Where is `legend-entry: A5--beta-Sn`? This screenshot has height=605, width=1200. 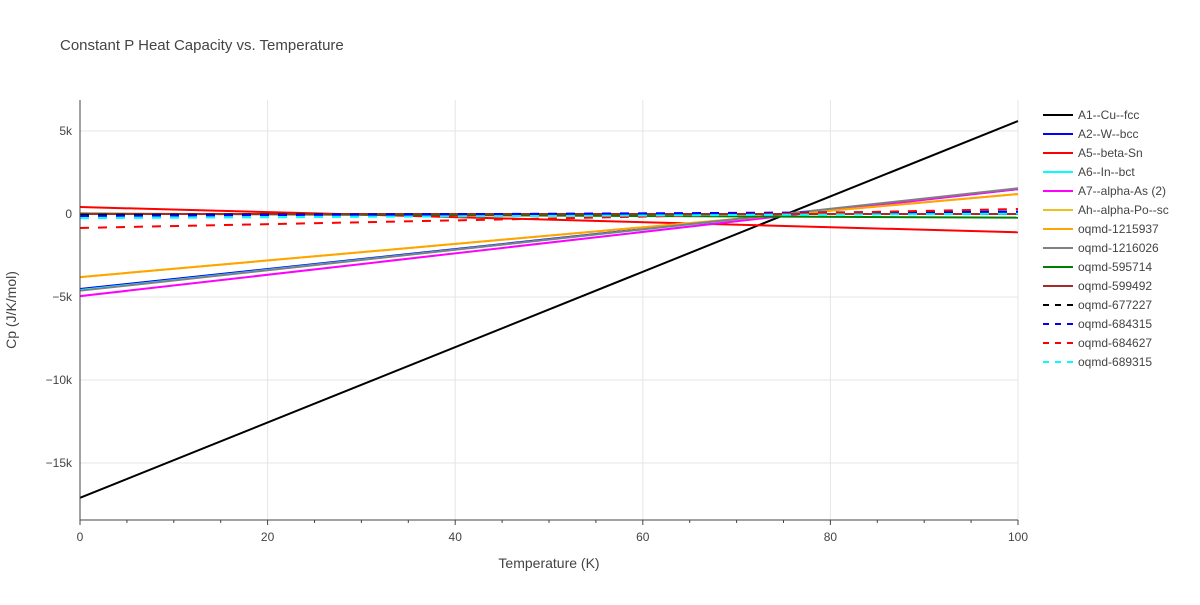 legend-entry: A5--beta-Sn is located at coordinates (1110, 153).